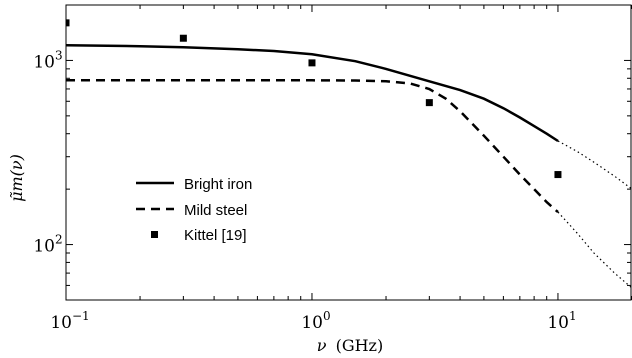 The image size is (632, 358). Describe the element at coordinates (218, 184) in the screenshot. I see `legend-label-bright-iron: Bright iron` at that location.